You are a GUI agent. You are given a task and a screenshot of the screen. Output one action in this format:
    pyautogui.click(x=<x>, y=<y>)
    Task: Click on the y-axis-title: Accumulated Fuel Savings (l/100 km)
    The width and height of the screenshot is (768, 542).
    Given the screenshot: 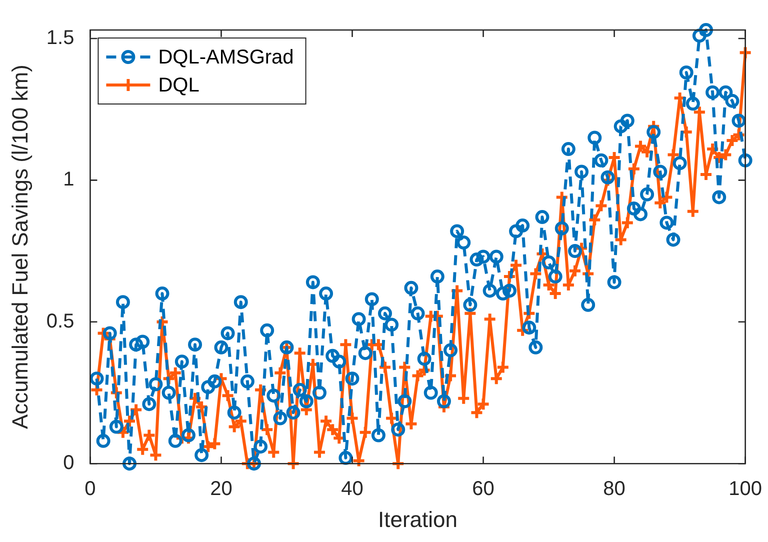 What is the action you would take?
    pyautogui.click(x=19, y=246)
    